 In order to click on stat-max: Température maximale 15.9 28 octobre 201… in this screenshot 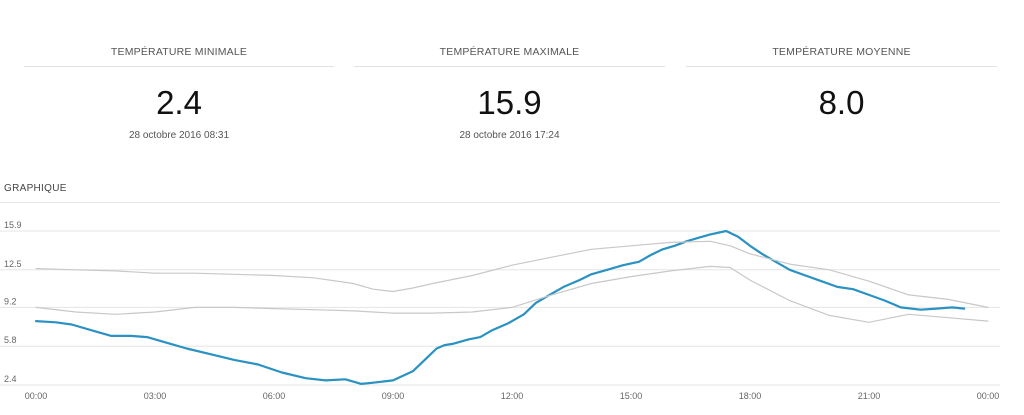, I will do `click(509, 75)`.